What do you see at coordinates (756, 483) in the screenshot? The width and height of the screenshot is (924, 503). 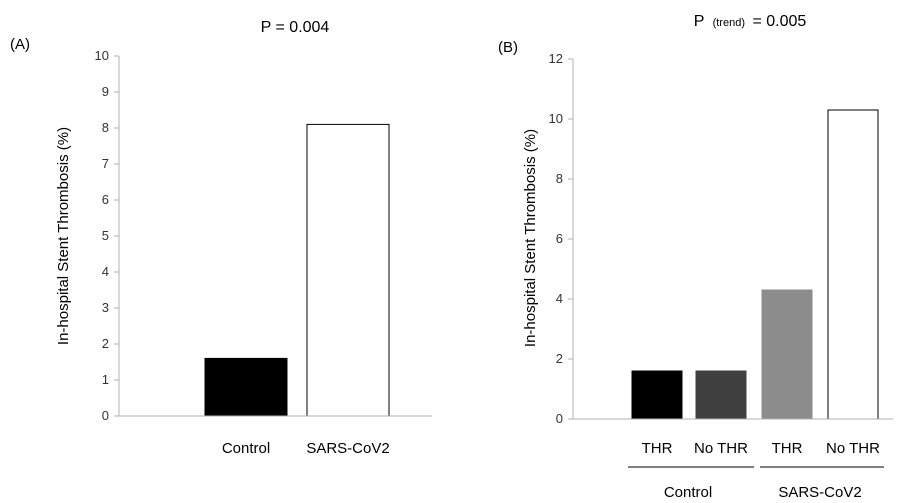 I see `panel-b-group-labels: Control SARS-CoV2` at bounding box center [756, 483].